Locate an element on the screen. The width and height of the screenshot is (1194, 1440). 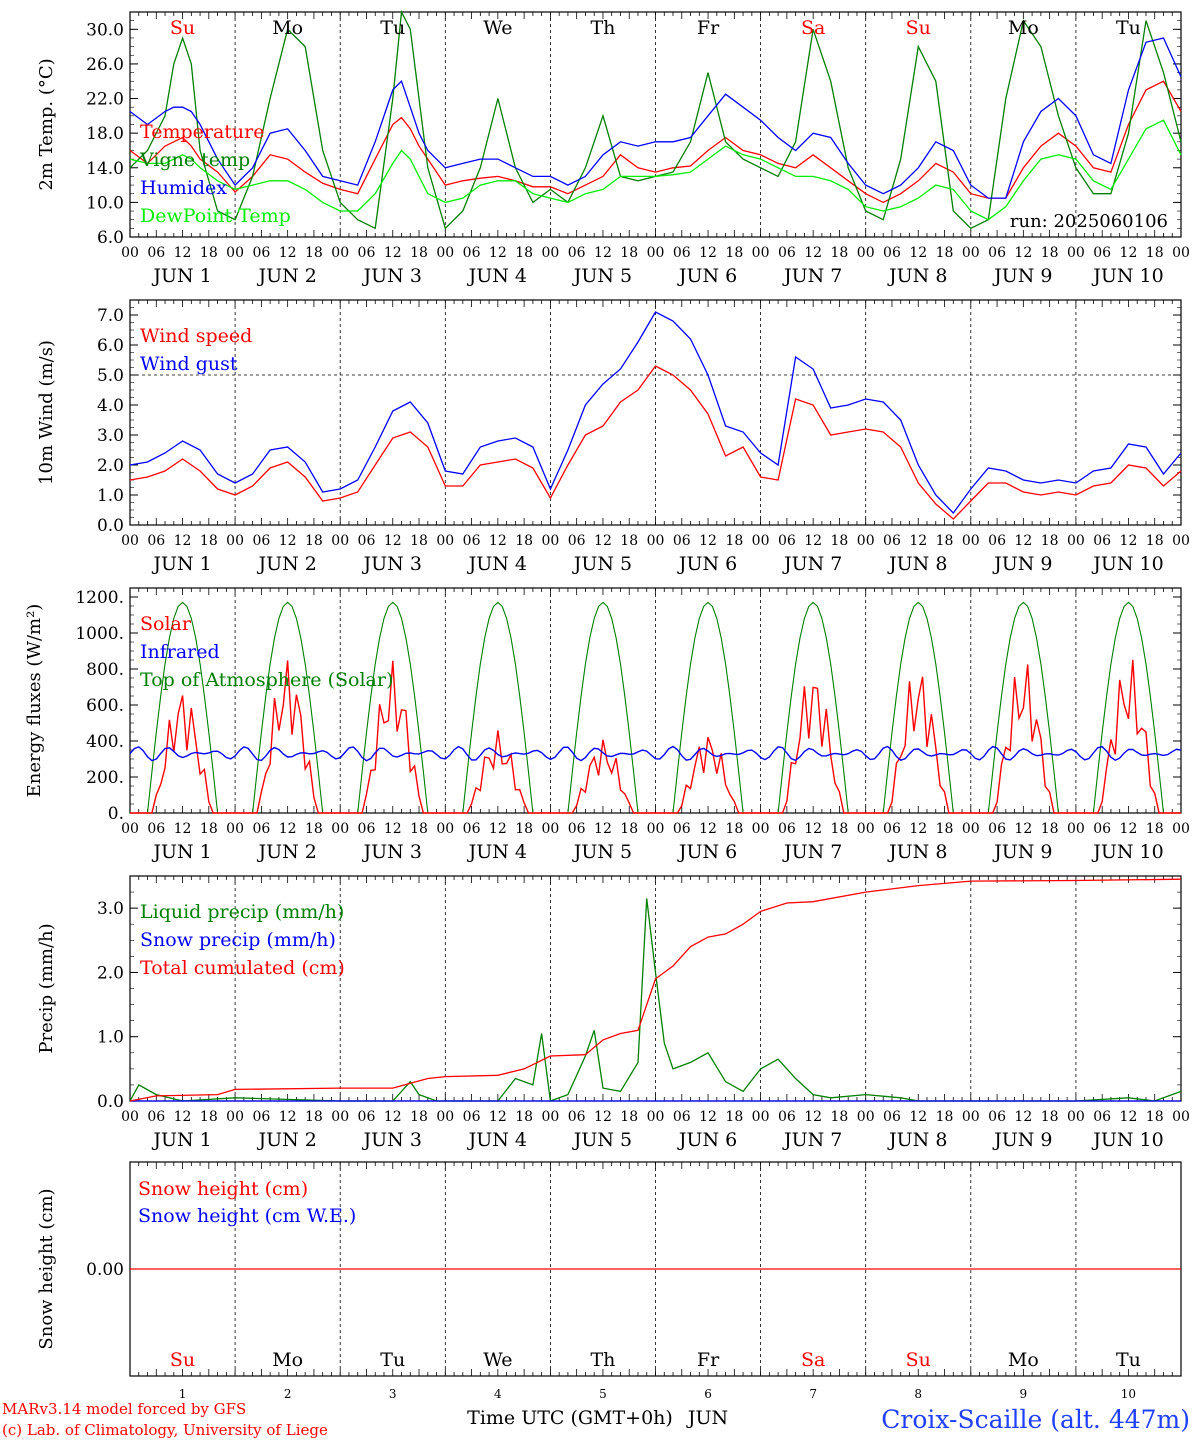
weekday-label: Mo is located at coordinates (1023, 28).